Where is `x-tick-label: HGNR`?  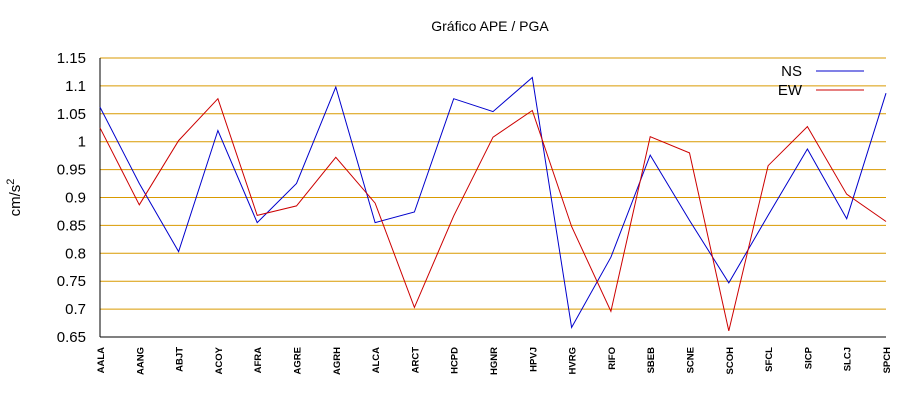 x-tick-label: HGNR is located at coordinates (494, 361).